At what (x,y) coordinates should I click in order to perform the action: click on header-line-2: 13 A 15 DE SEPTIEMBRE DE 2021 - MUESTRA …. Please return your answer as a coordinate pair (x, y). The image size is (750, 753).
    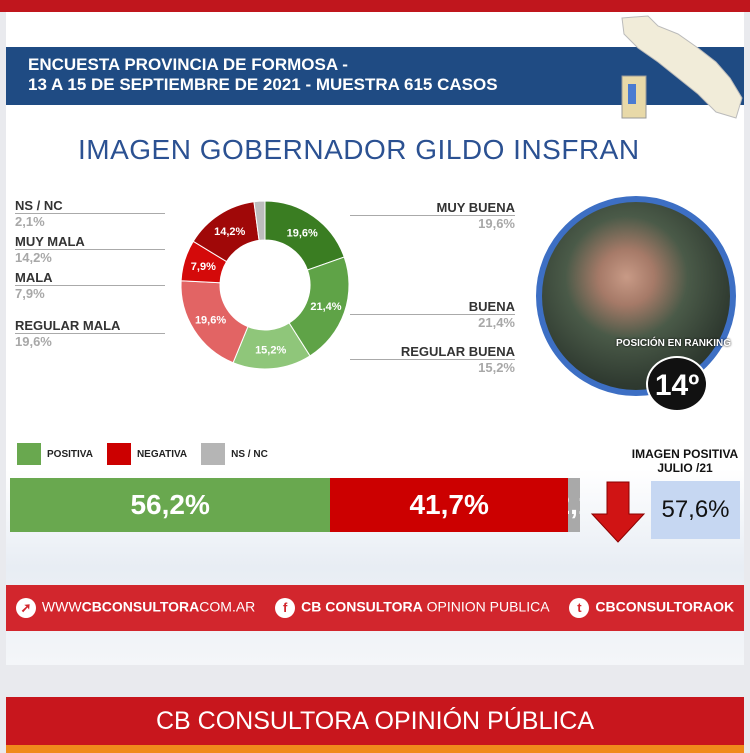
    Looking at the image, I should click on (263, 84).